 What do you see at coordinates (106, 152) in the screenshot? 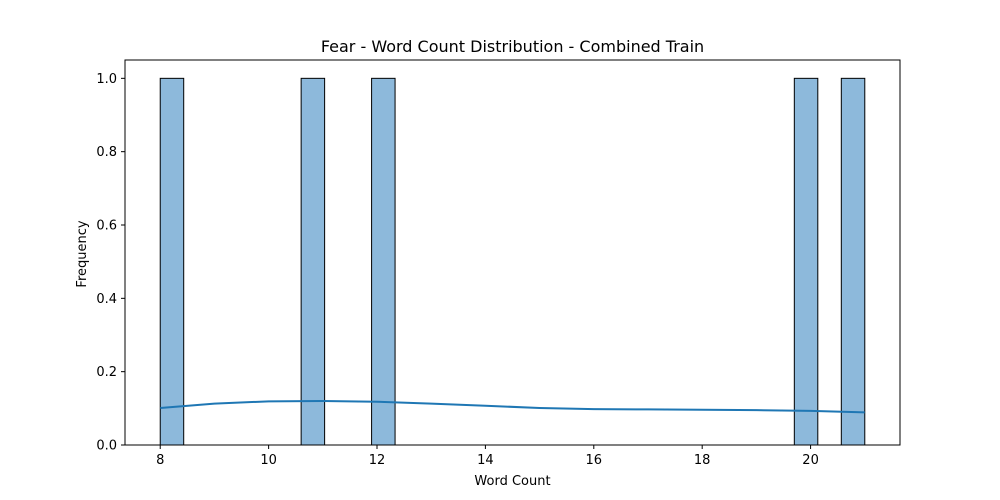
I see `y-tick-label: 0.8` at bounding box center [106, 152].